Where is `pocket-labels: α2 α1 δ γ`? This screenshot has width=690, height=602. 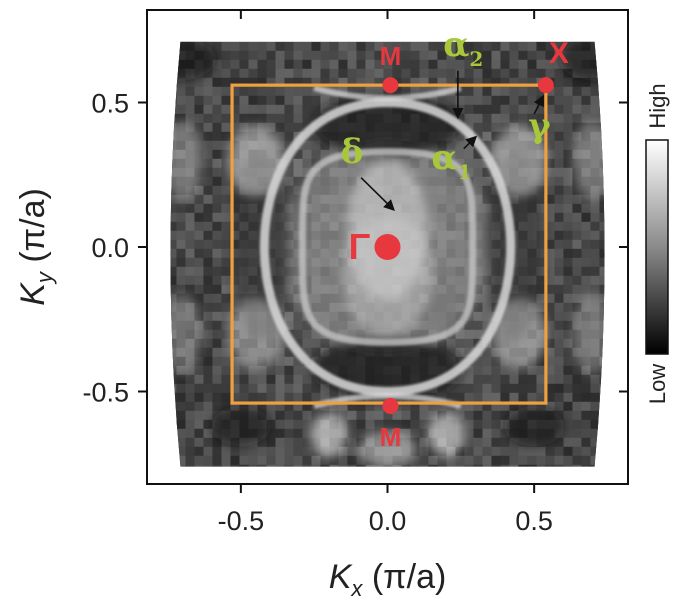
pocket-labels: α2 α1 δ γ is located at coordinates (446, 104).